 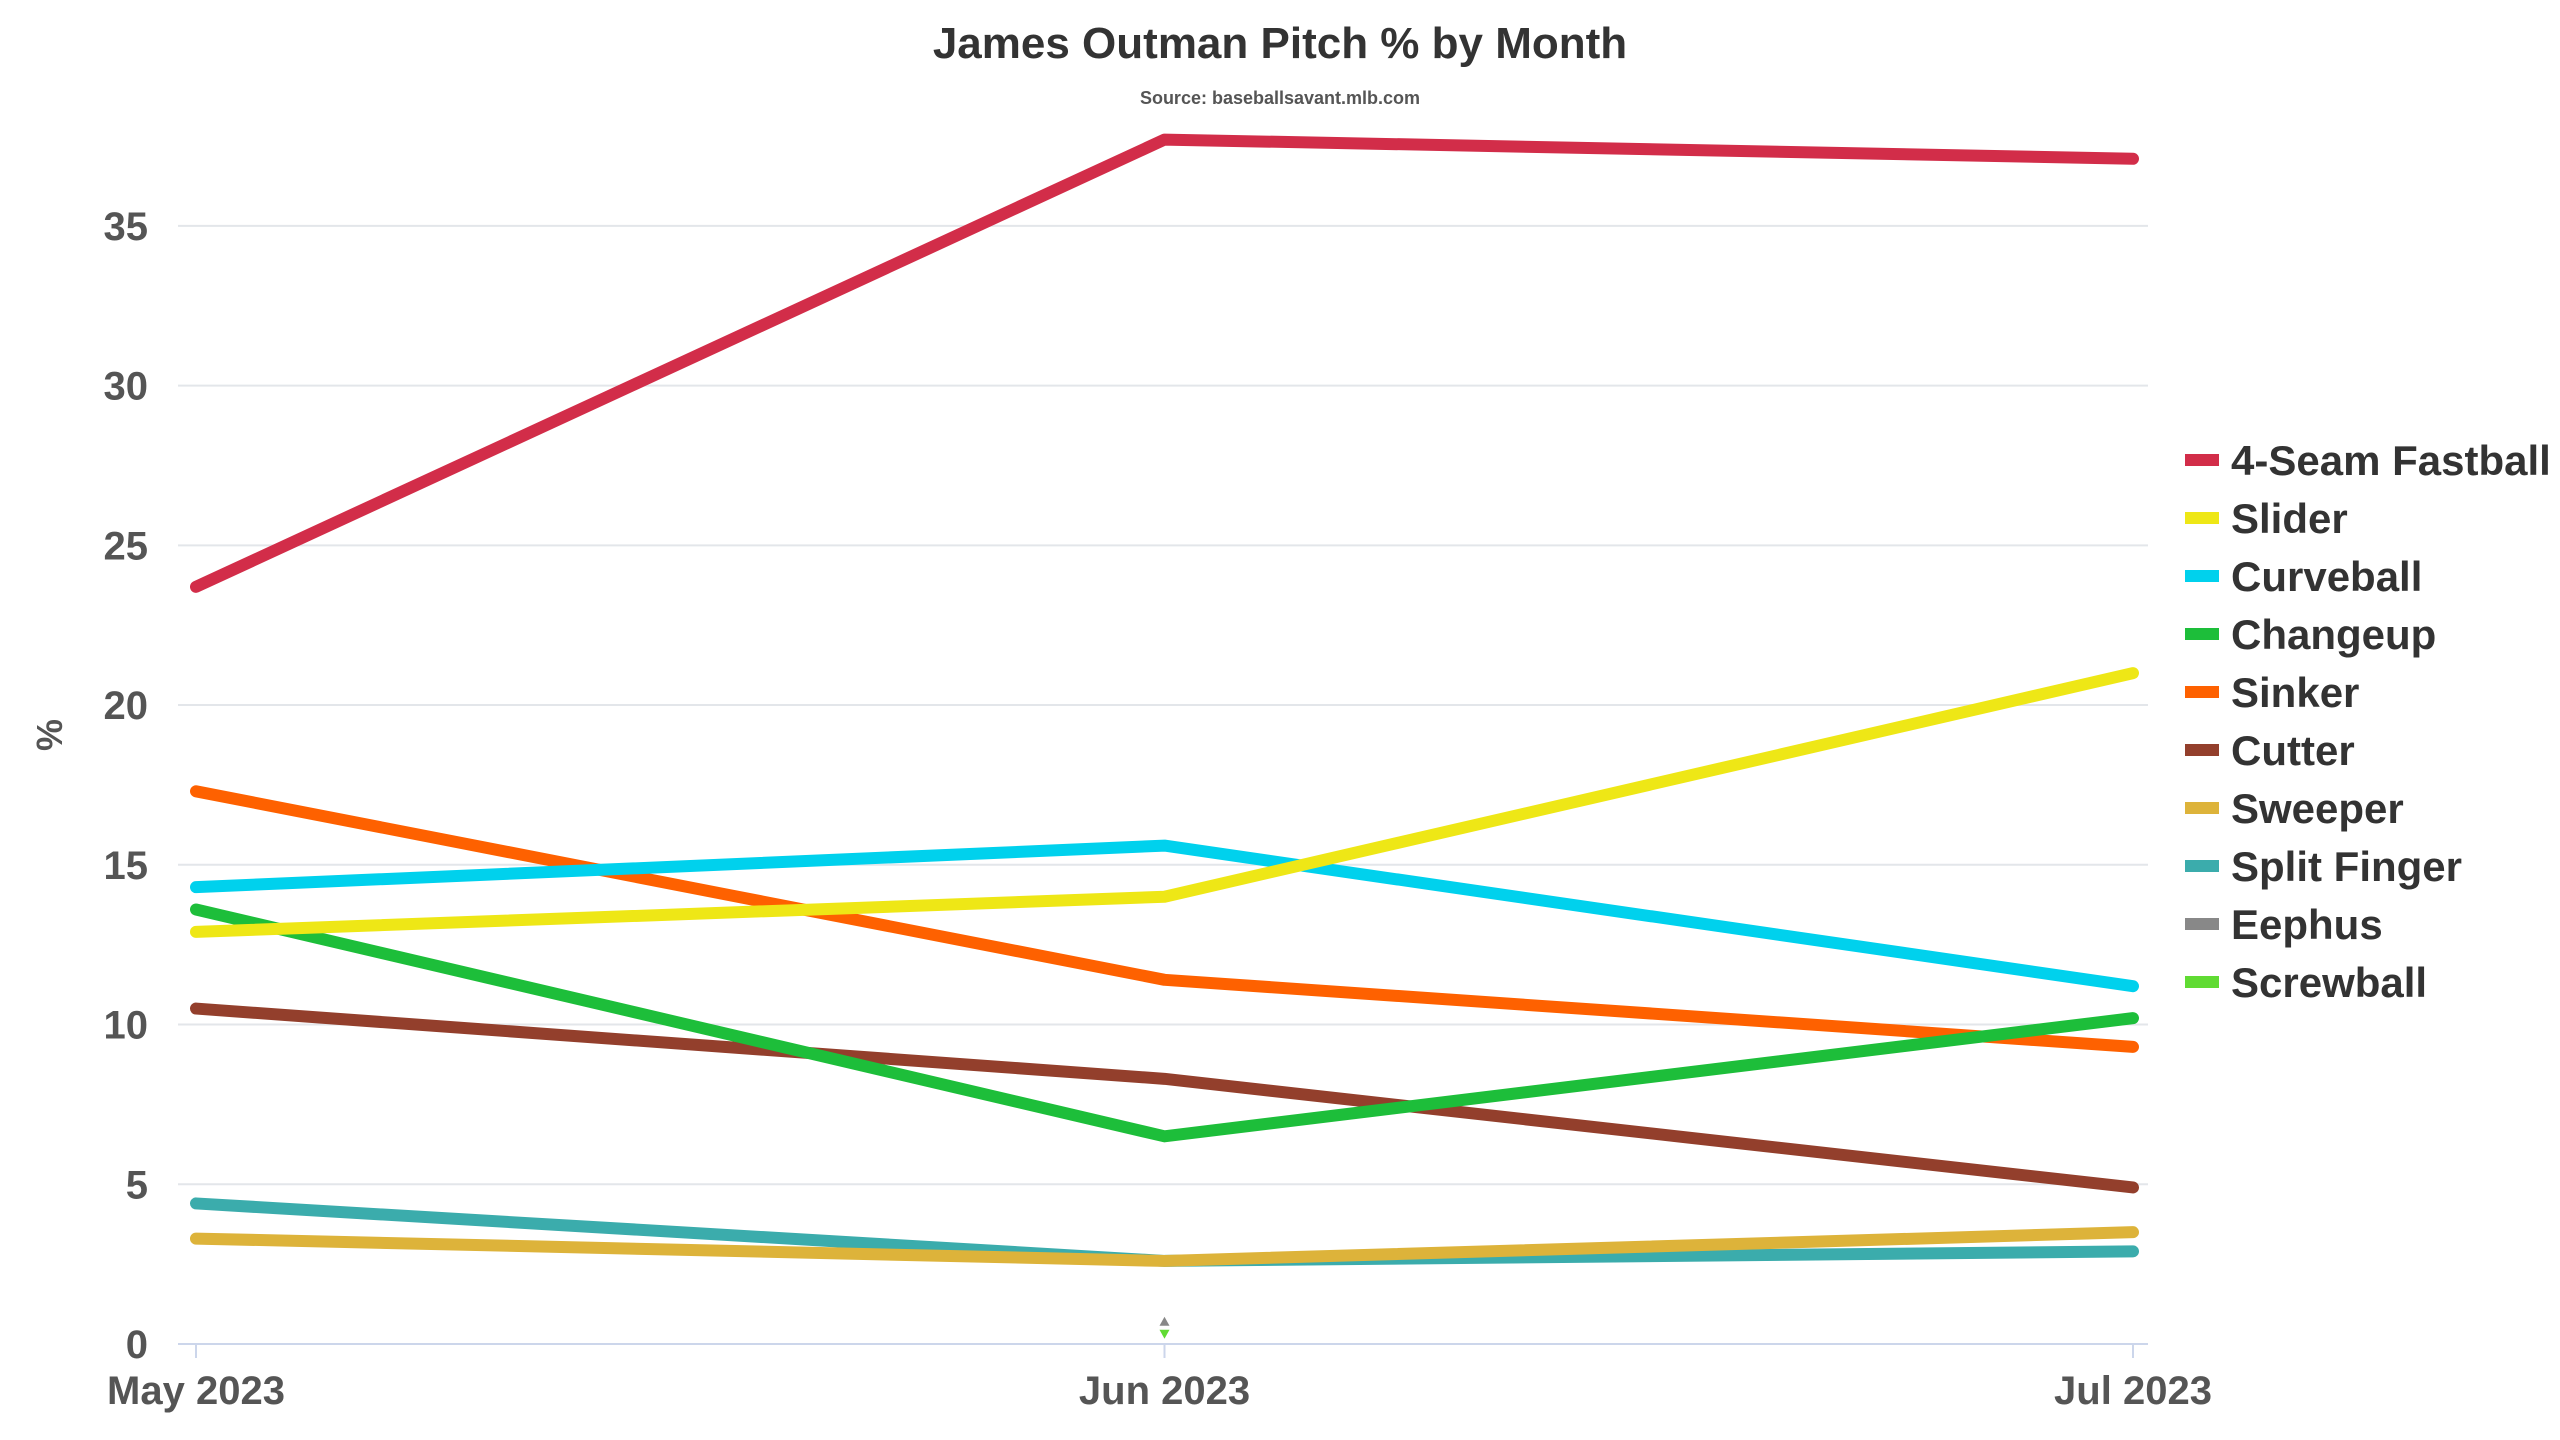 What do you see at coordinates (1164, 1321) in the screenshot?
I see `series-point-eephus` at bounding box center [1164, 1321].